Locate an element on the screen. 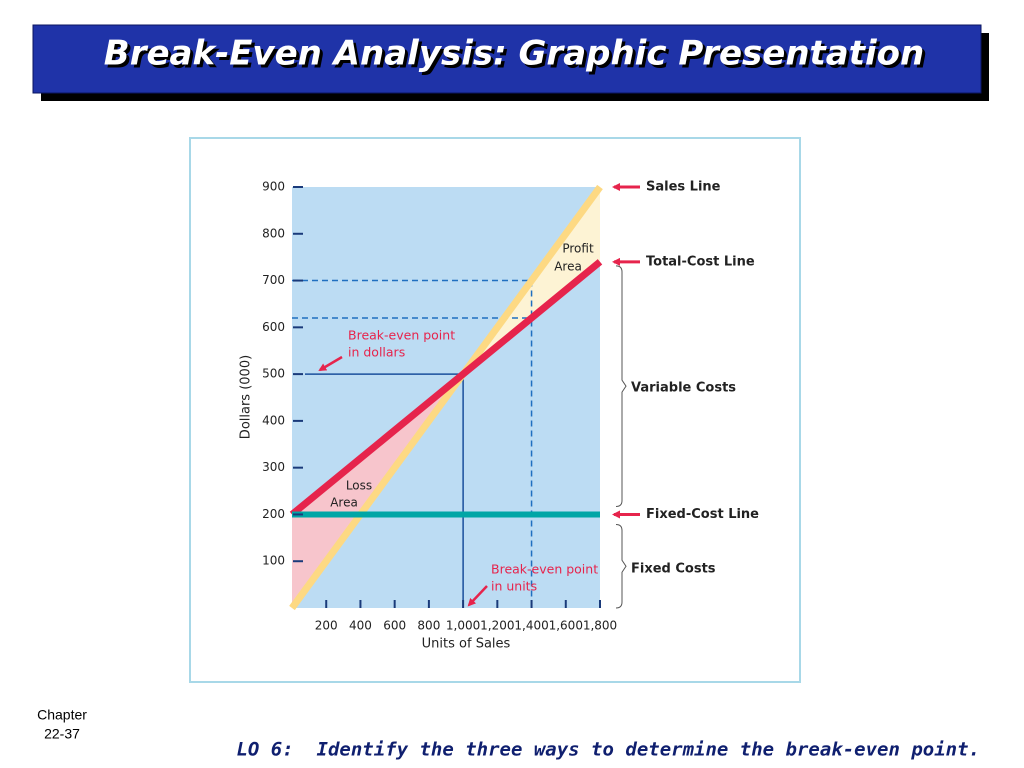 The height and width of the screenshot is (768, 1024). chapter-label: Chapter is located at coordinates (62, 715).